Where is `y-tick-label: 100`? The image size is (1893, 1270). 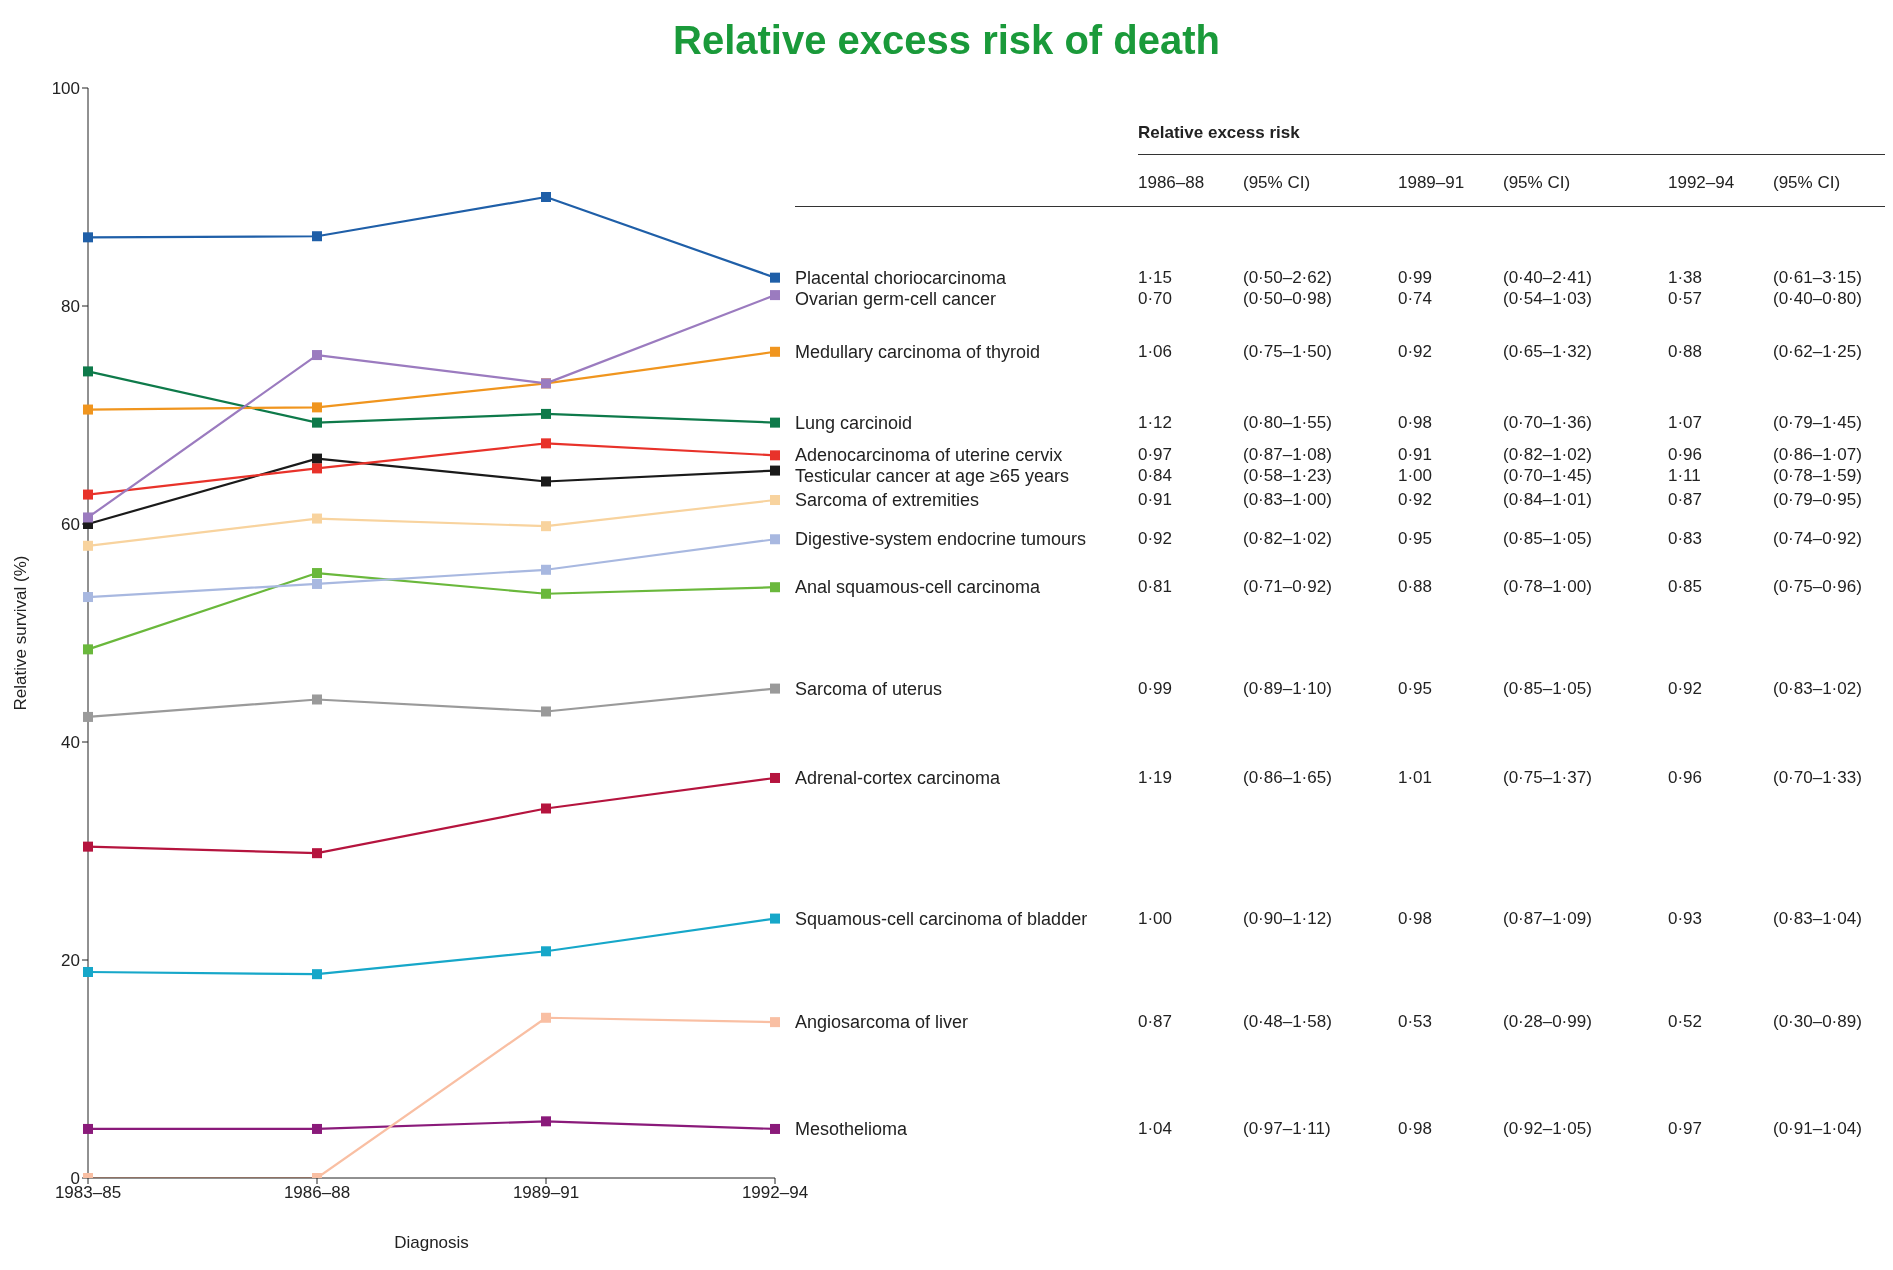
y-tick-label: 100 is located at coordinates (65, 89).